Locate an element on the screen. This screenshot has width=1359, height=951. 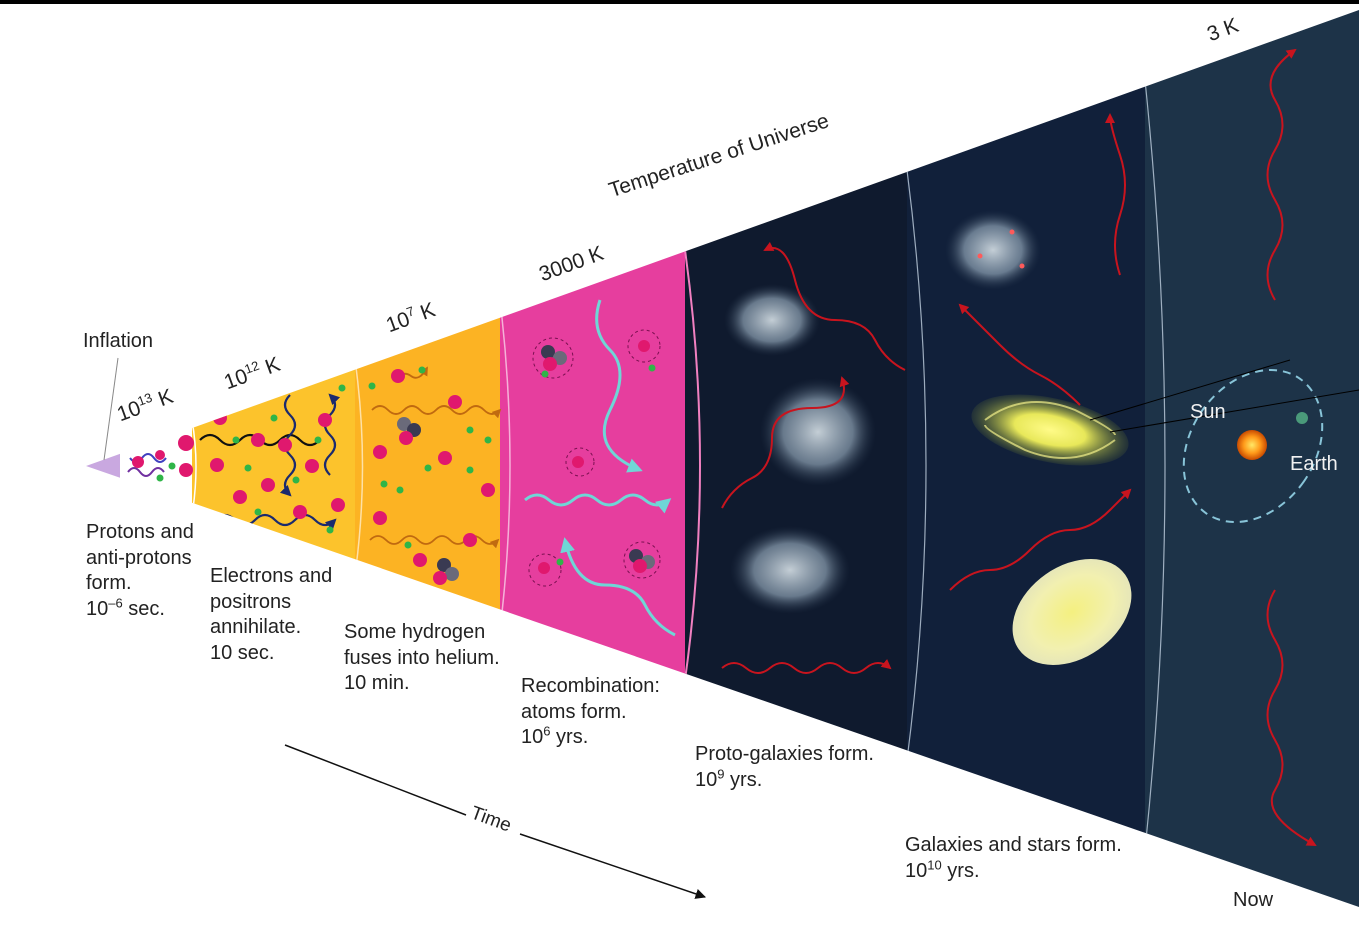
earth-icon is located at coordinates (1302, 418).